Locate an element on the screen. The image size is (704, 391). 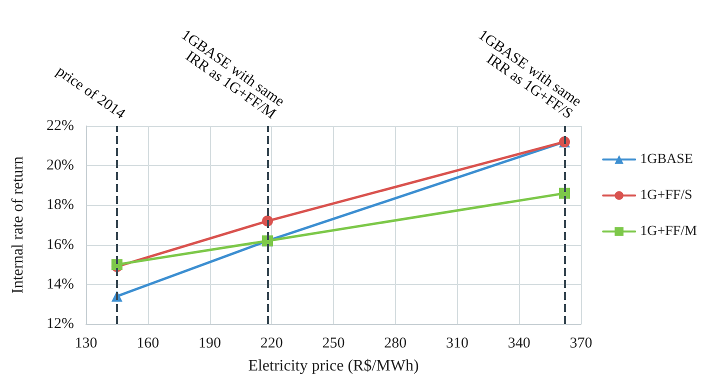
x-tick-label: 130 is located at coordinates (86, 344).